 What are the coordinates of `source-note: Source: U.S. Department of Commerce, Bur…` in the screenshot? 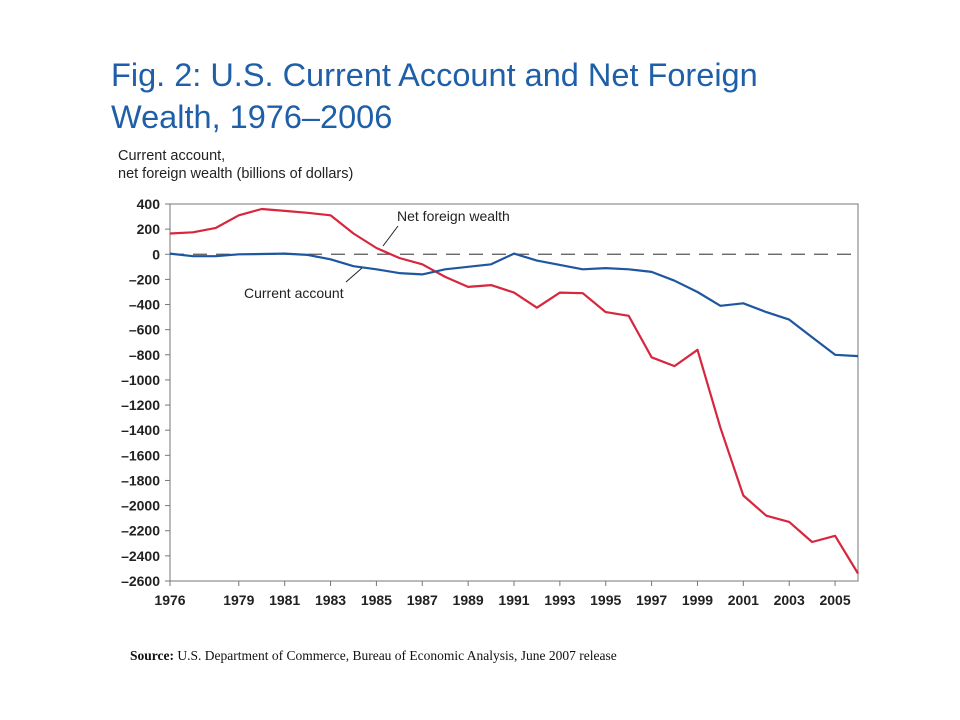 It's located at (373, 656).